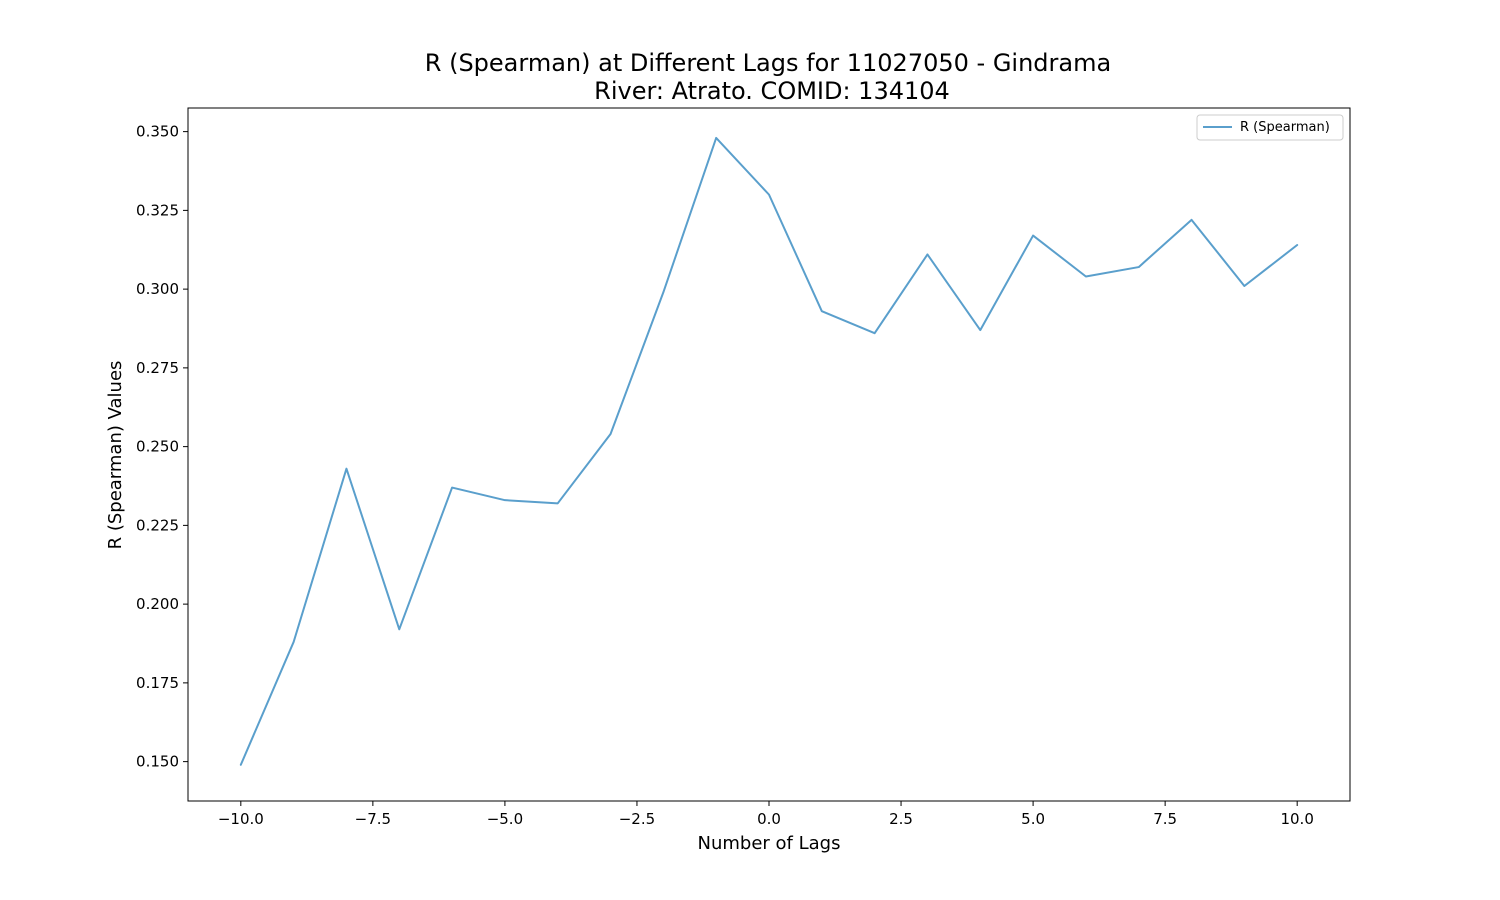 The height and width of the screenshot is (900, 1500). I want to click on x-tick-label: 10.0, so click(1296, 819).